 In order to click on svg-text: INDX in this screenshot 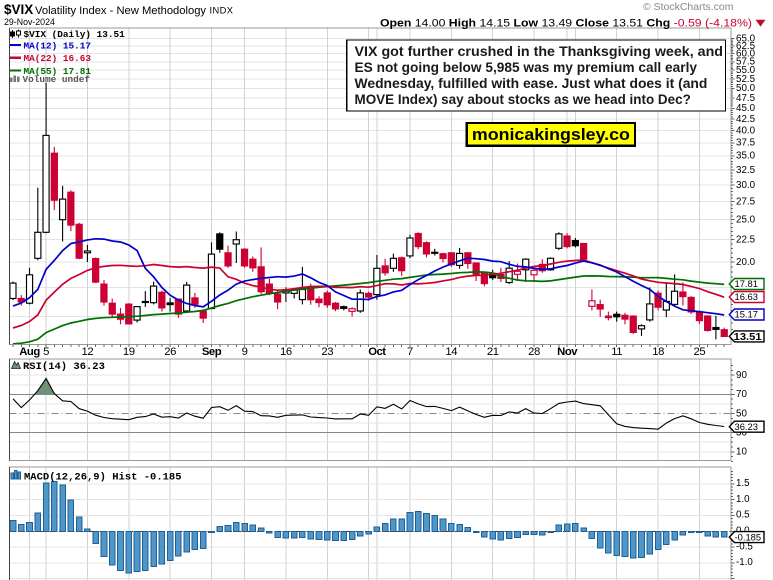, I will do `click(222, 11)`.